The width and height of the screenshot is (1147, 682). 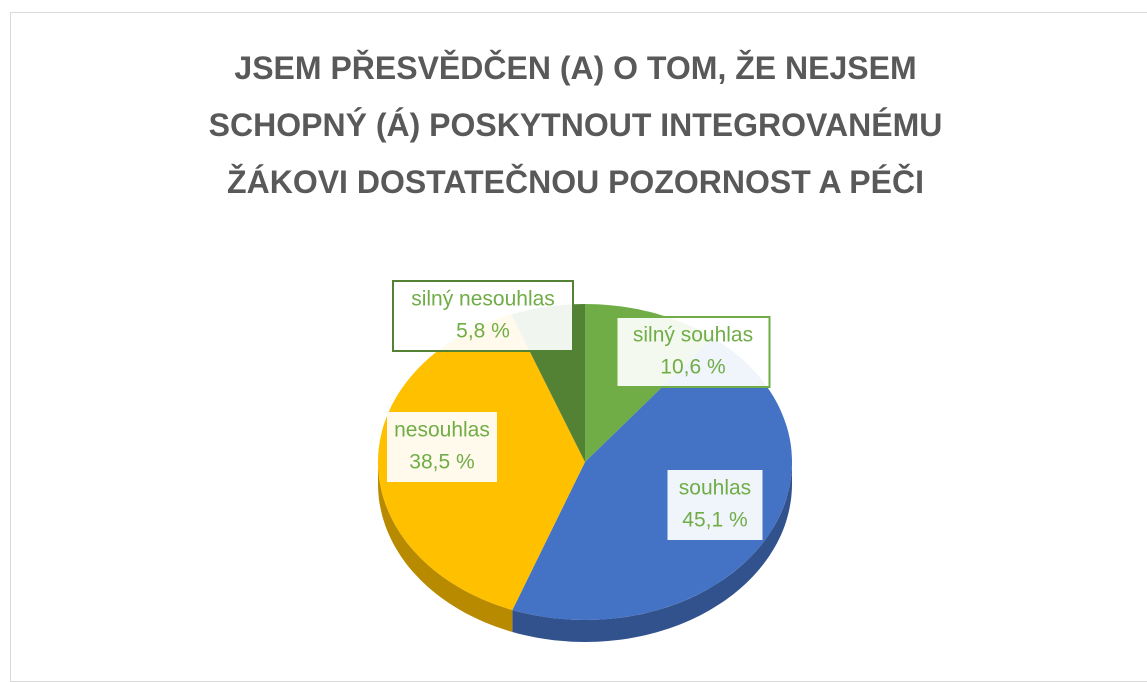 What do you see at coordinates (692, 367) in the screenshot?
I see `data-label-value: 10,6 %` at bounding box center [692, 367].